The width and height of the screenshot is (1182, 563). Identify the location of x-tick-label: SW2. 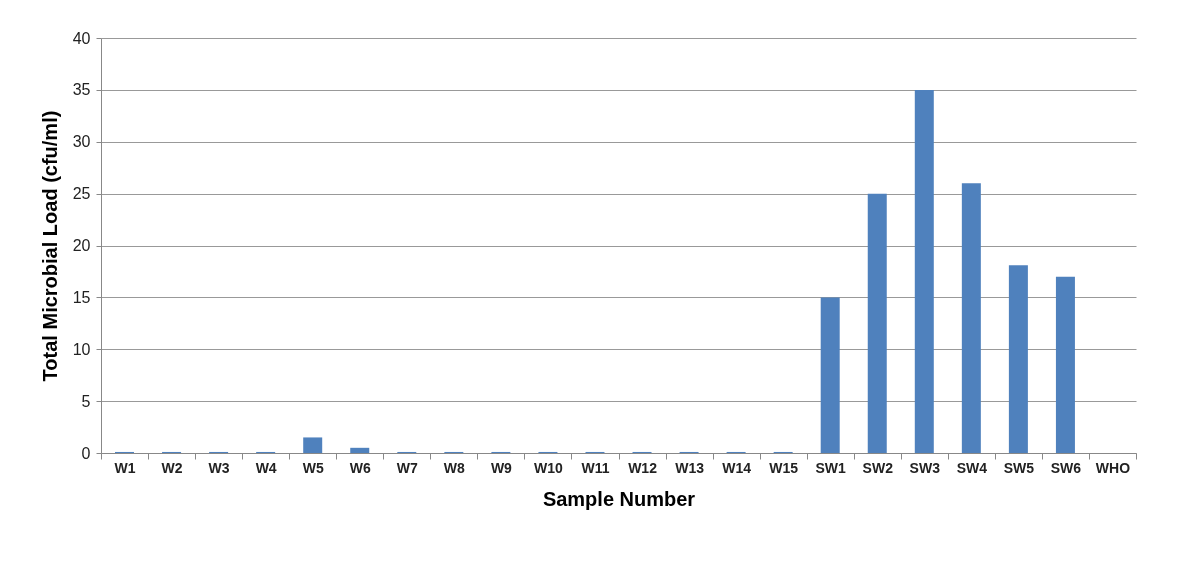
(878, 467).